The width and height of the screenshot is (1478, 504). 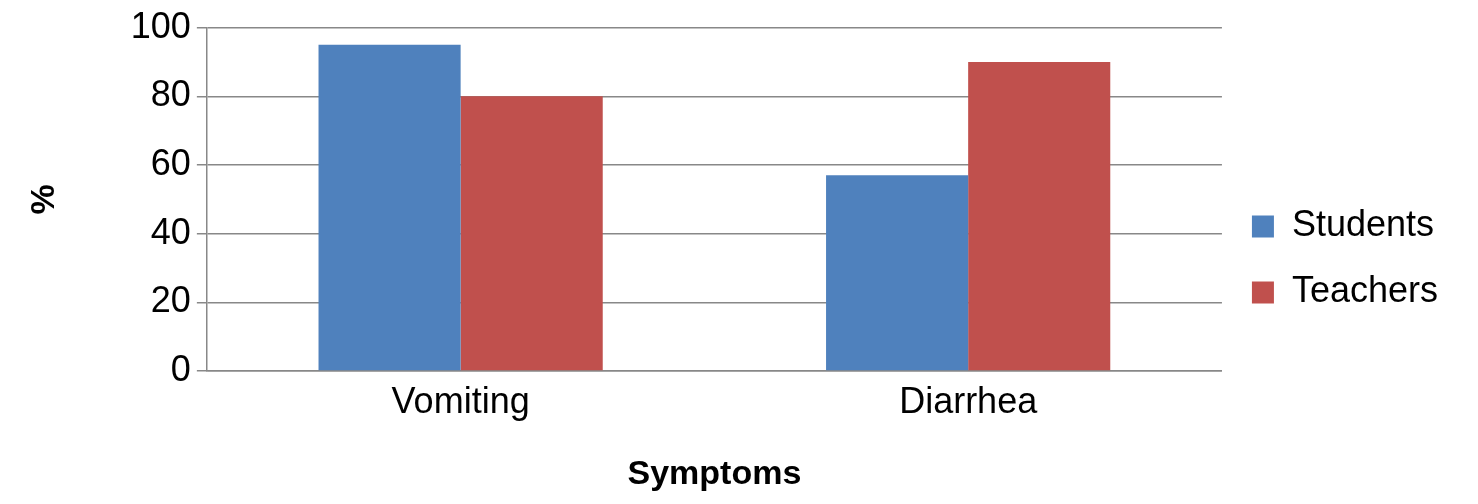 What do you see at coordinates (170, 300) in the screenshot?
I see `y-tick-label: 20` at bounding box center [170, 300].